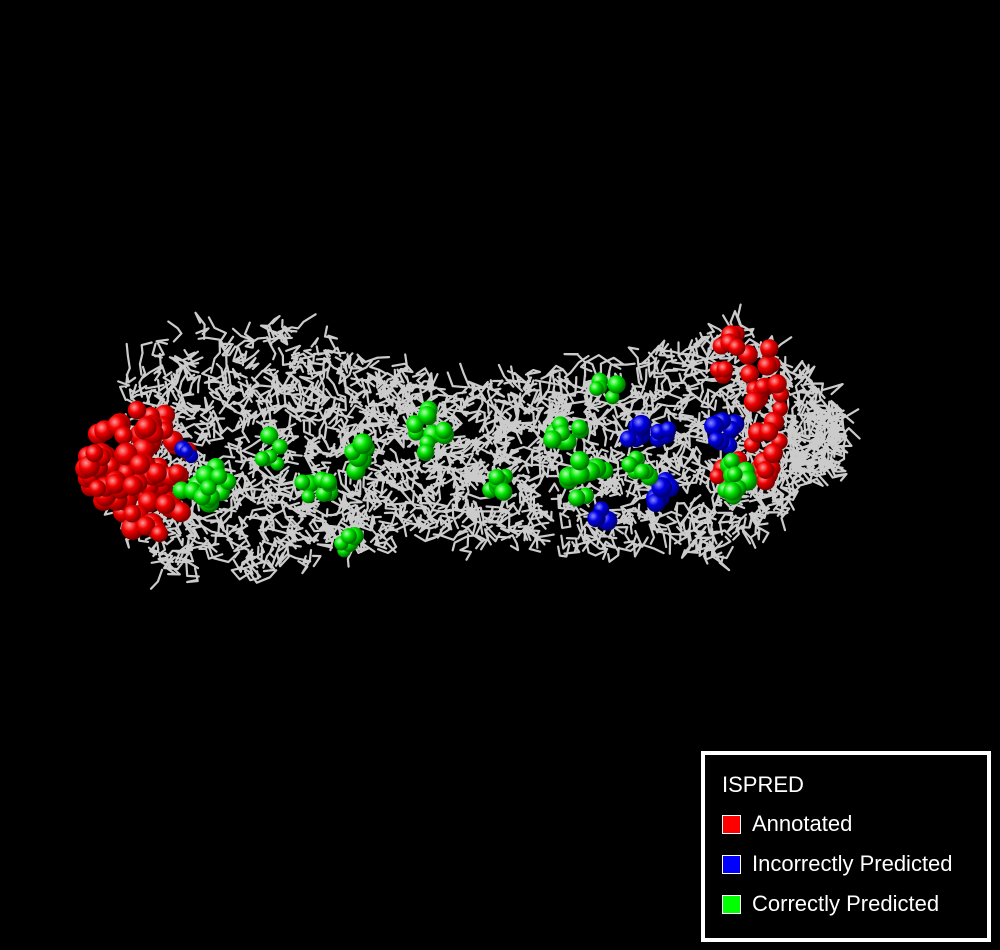  Describe the element at coordinates (852, 863) in the screenshot. I see `legend-label-incorrectly-predicted: Incorrectly Predicted` at that location.